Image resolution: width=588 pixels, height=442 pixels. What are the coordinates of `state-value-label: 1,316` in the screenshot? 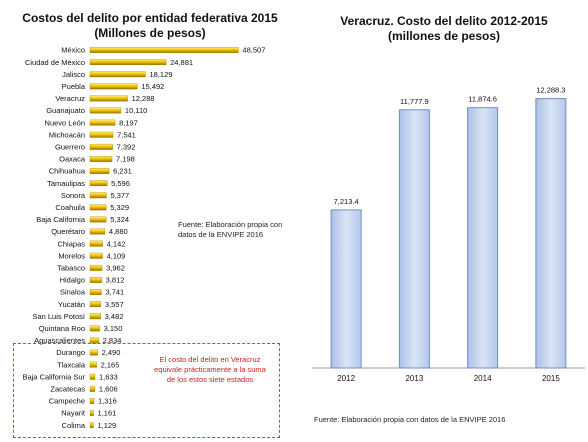 It's located at (107, 401).